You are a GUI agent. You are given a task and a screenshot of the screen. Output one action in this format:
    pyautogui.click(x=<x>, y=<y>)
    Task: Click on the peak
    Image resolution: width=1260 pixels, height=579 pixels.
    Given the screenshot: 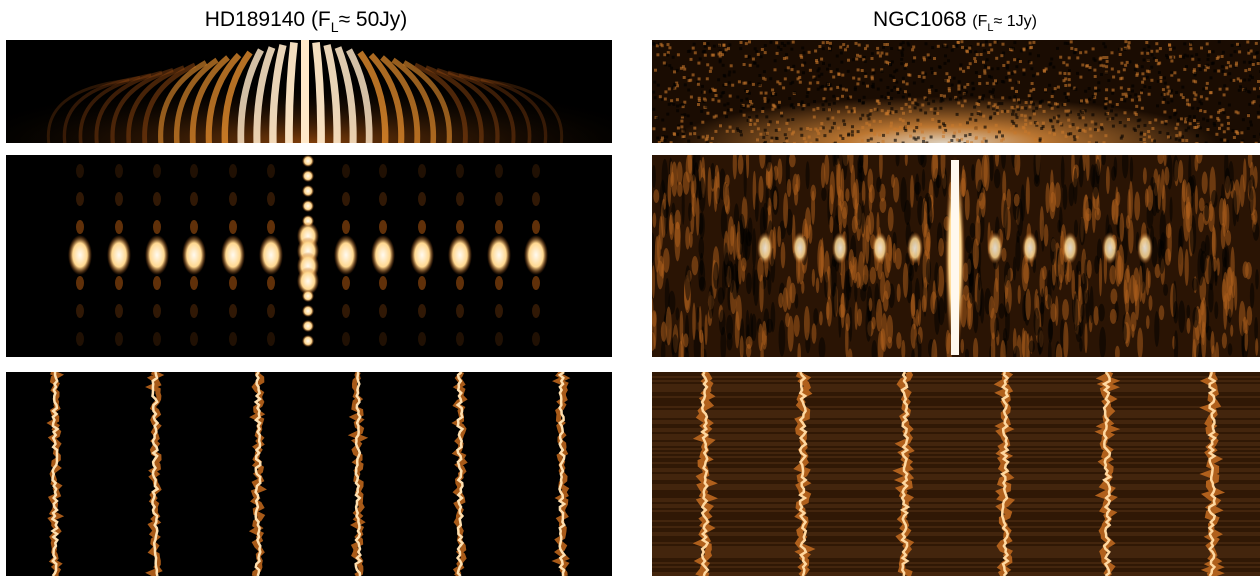 What is the action you would take?
    pyautogui.click(x=1145, y=248)
    